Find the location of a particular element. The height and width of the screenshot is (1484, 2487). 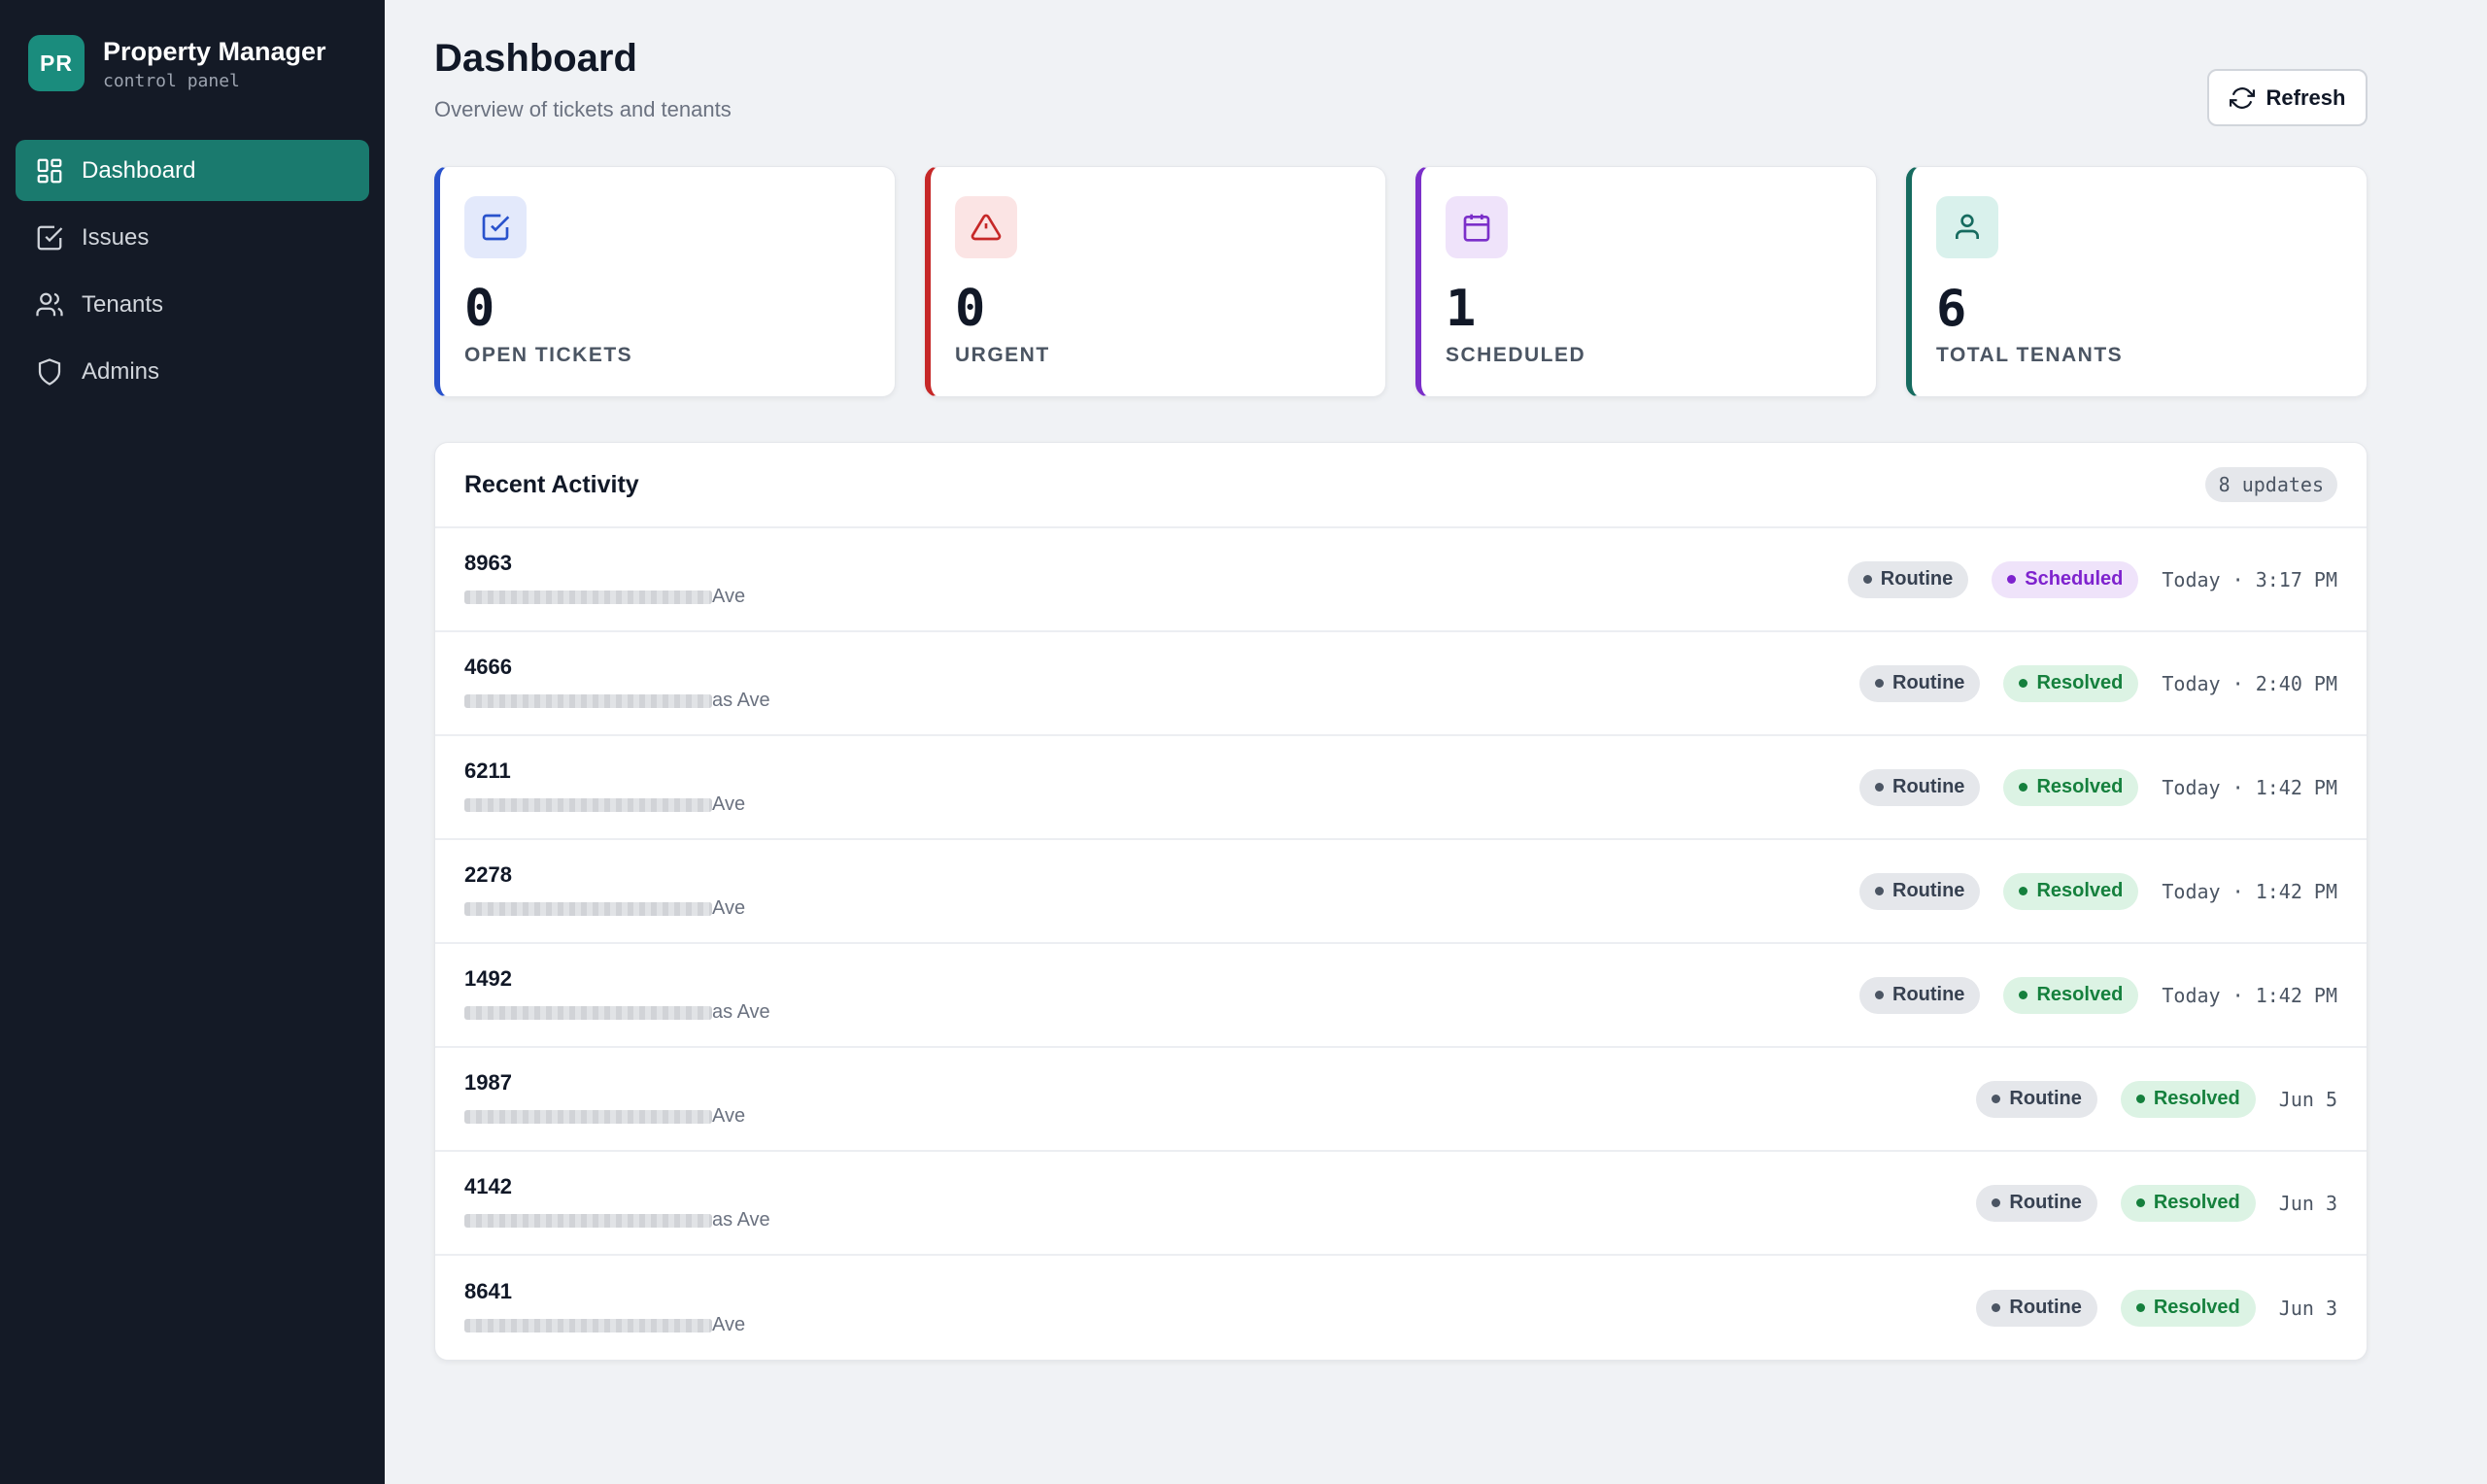

timestamp: Jun 3 is located at coordinates (2307, 1308).